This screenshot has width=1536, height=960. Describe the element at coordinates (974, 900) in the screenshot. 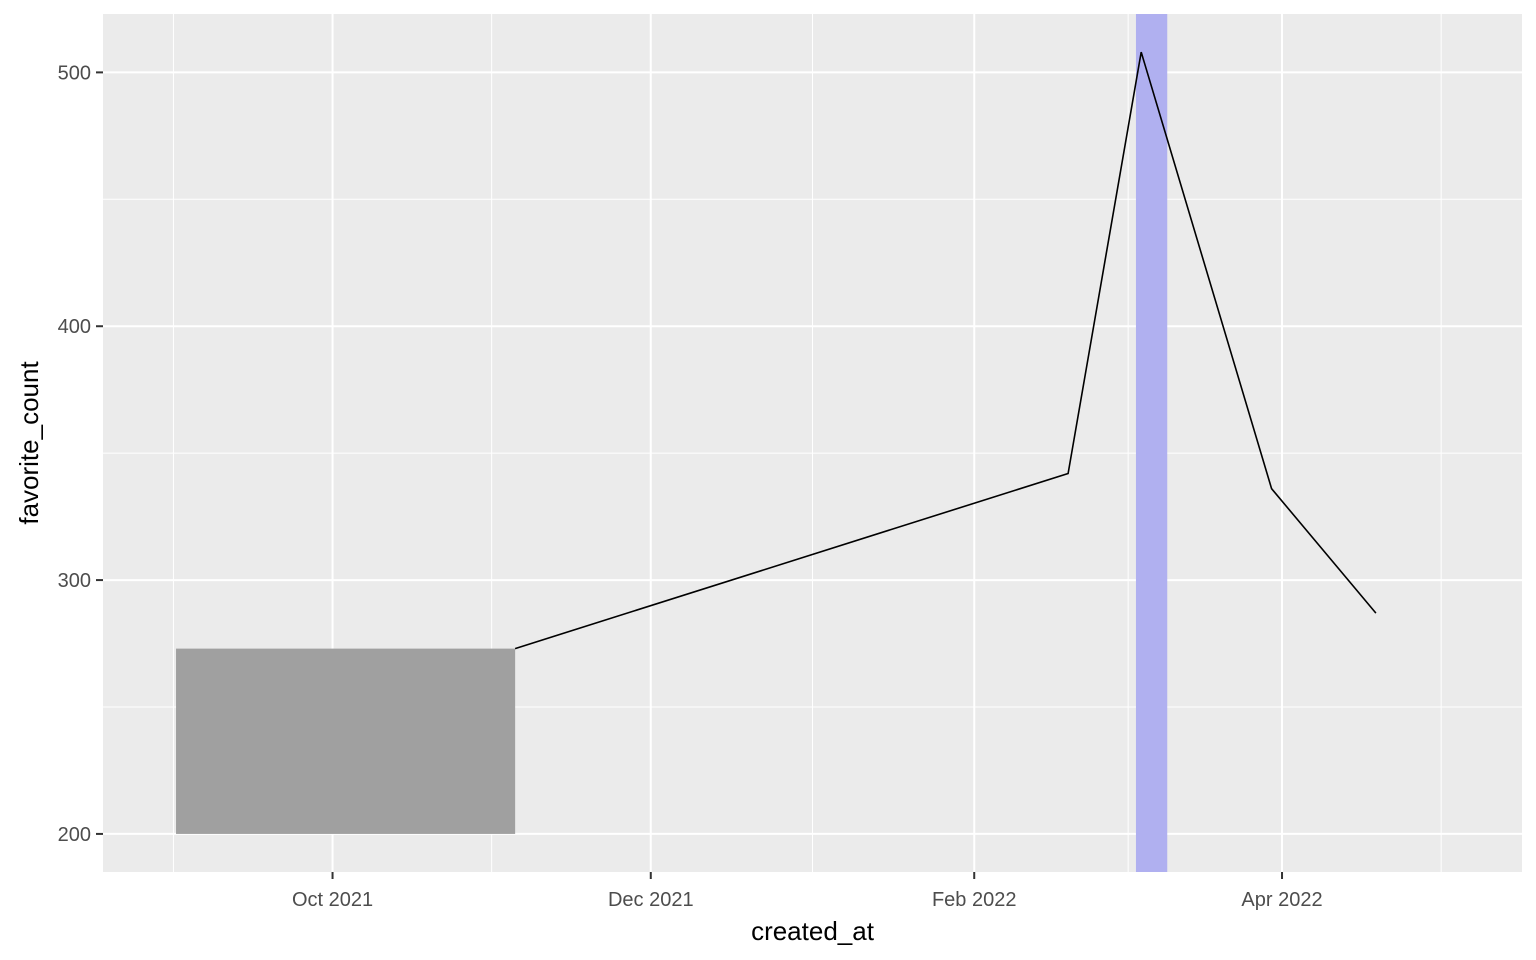

I see `x-tick-label: Feb 2022` at that location.